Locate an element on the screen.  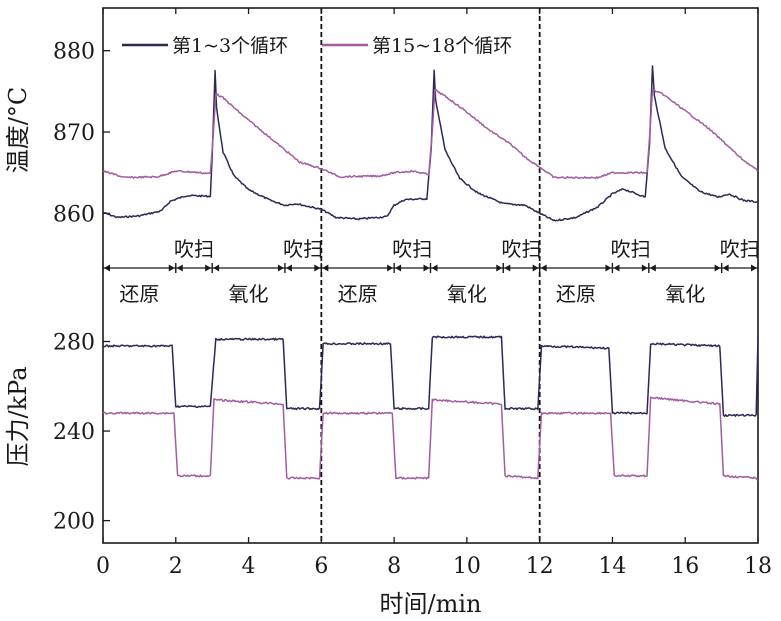
pressure-y-axis-title: 压力/kPa is located at coordinates (18, 416).